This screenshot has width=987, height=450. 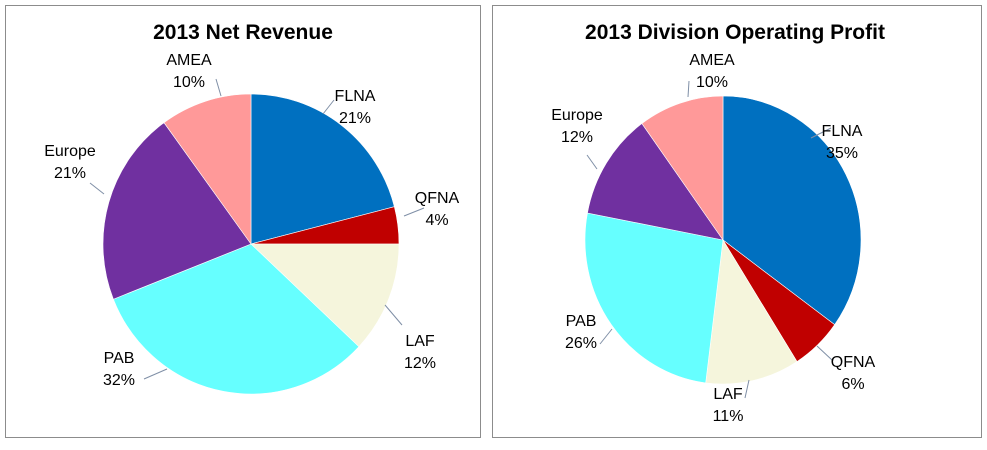 I want to click on slice-label-percent: 26%, so click(x=581, y=343).